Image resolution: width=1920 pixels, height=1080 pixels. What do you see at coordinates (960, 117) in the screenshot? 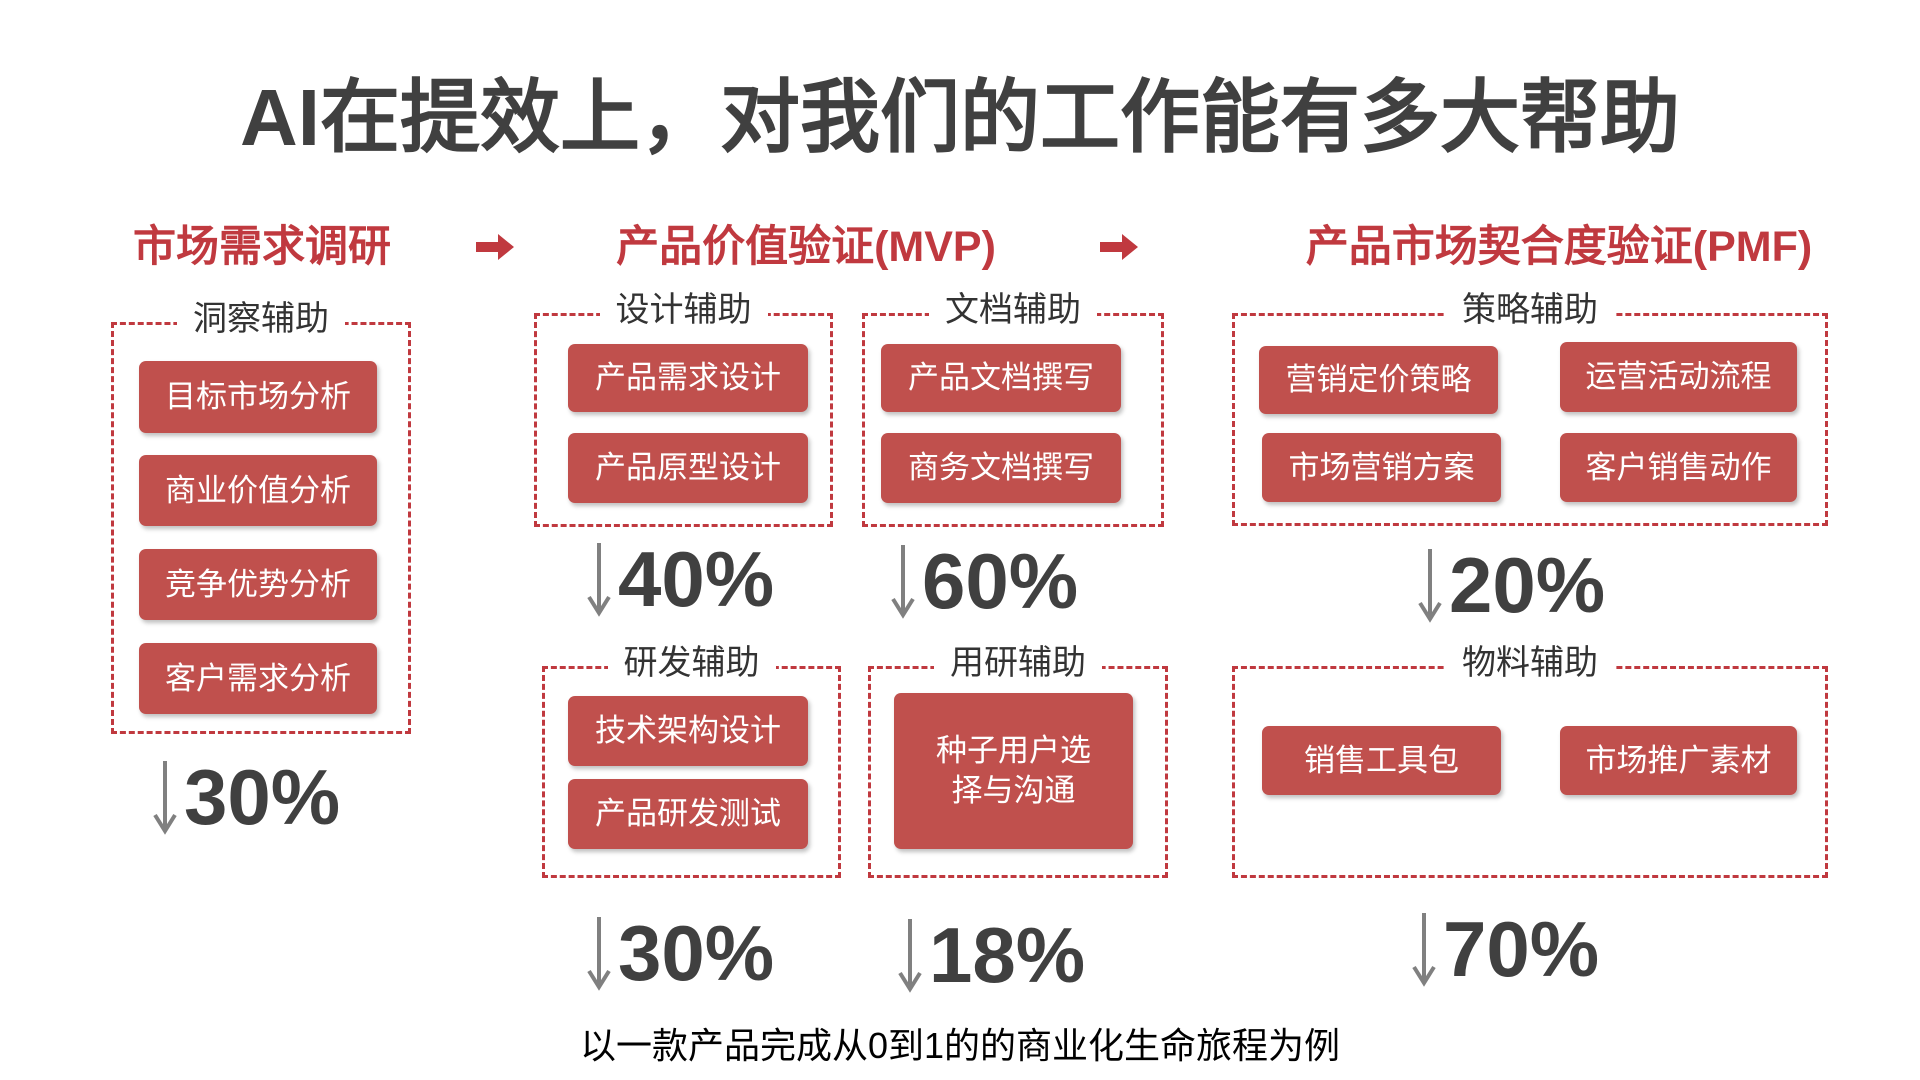
I see `title: AI在提效上，对我们的工作能有多大帮助` at bounding box center [960, 117].